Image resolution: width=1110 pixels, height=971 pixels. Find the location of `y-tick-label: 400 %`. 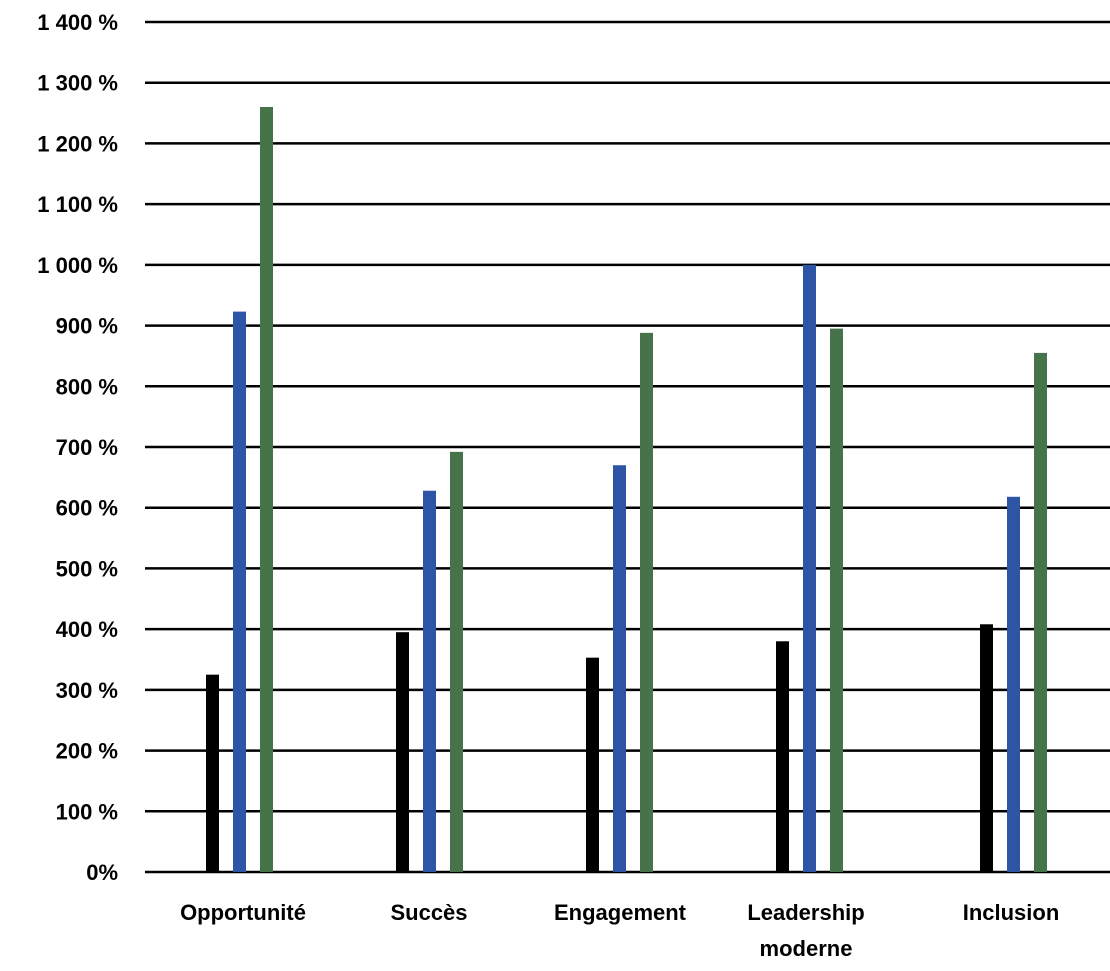

y-tick-label: 400 % is located at coordinates (87, 629).